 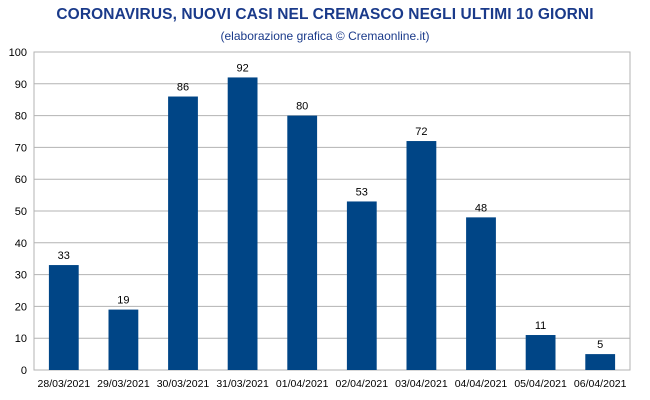 I want to click on x-tick-label: 30/03/2021, so click(x=183, y=384).